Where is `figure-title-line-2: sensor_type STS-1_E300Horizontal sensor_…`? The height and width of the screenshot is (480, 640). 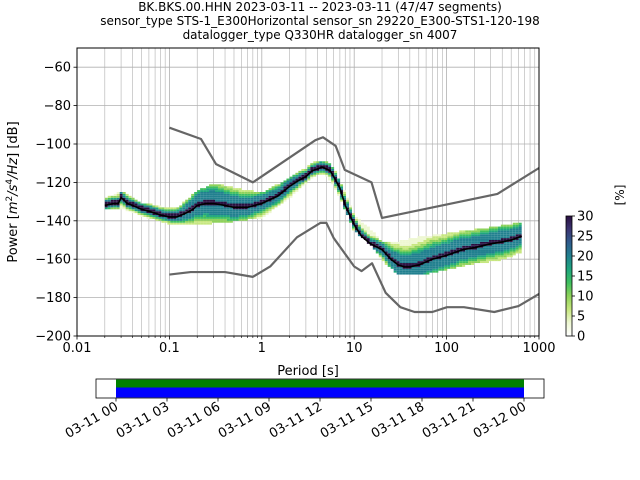
figure-title-line-2: sensor_type STS-1_E300Horizontal sensor_… is located at coordinates (320, 21).